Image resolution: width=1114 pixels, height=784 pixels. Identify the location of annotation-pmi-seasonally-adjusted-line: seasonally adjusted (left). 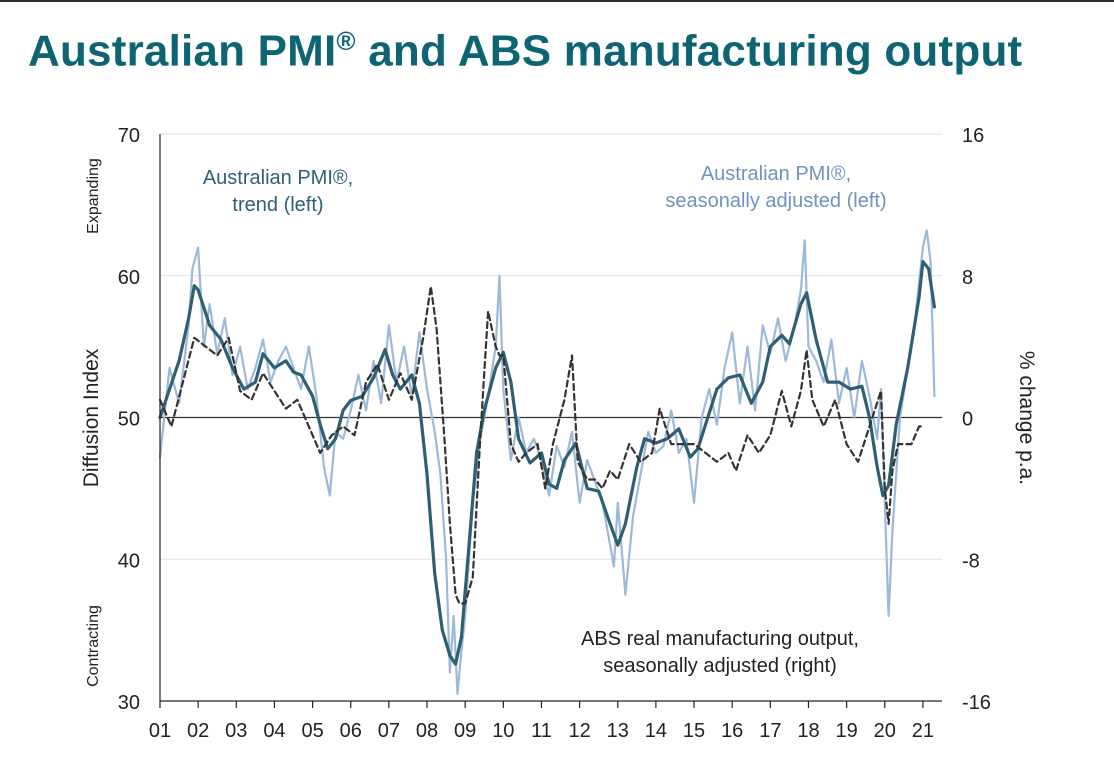
(775, 201).